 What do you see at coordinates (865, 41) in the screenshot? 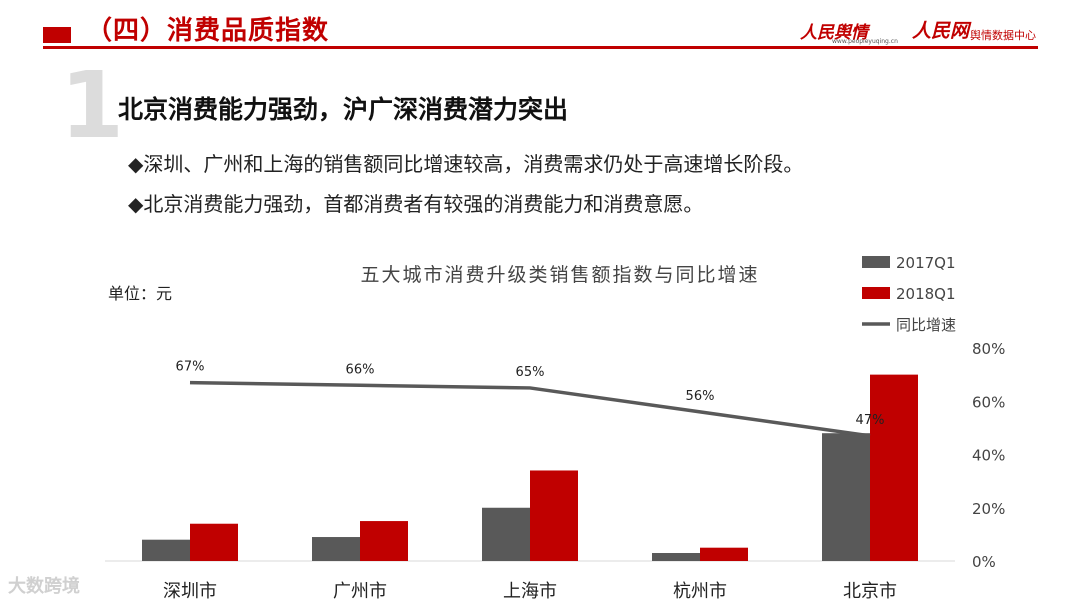
I see `logo-url: www.peopleyuqing.cn` at bounding box center [865, 41].